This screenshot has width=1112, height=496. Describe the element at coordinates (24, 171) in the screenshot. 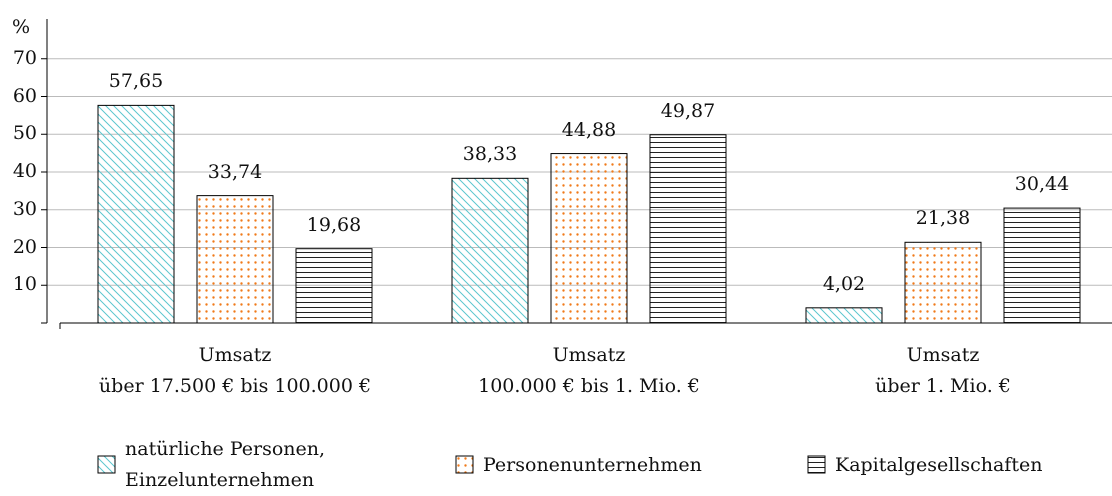

I see `y-tick-label: 40` at that location.